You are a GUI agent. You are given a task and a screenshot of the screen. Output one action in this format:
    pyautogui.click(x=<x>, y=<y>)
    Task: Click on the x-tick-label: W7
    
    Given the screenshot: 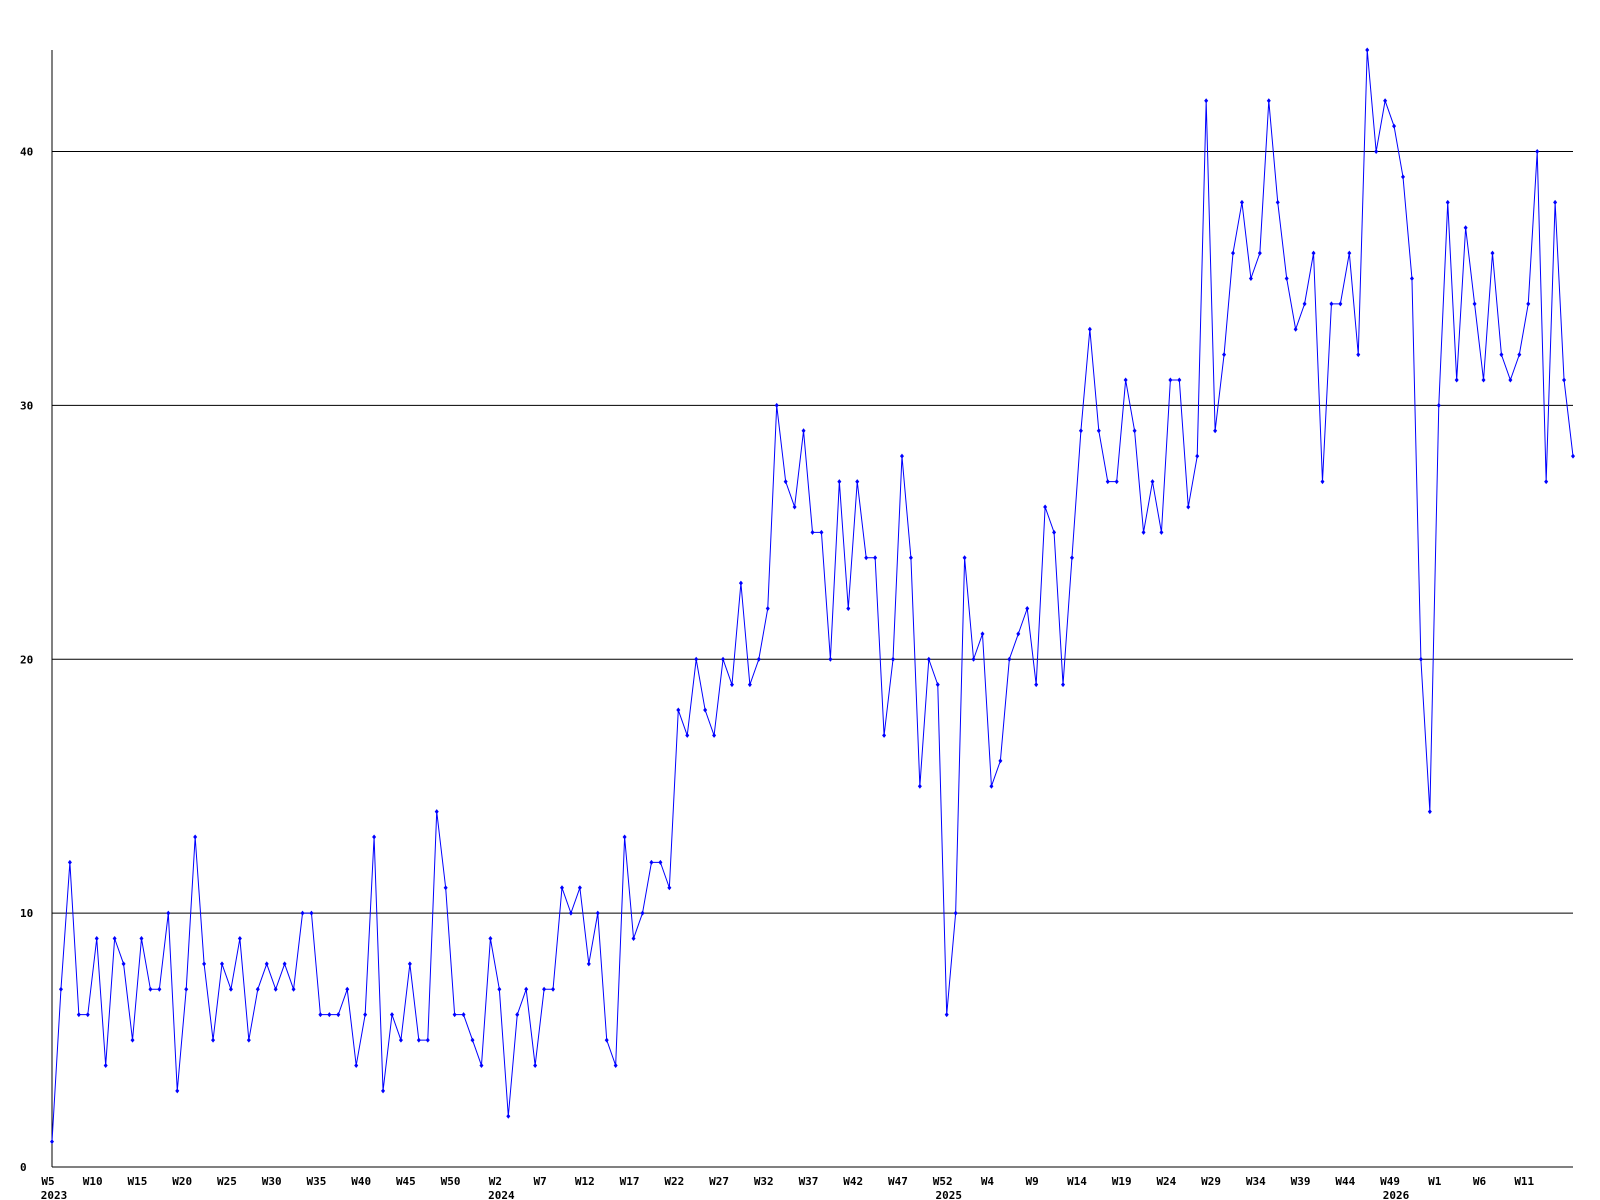 What is the action you would take?
    pyautogui.click(x=539, y=1181)
    